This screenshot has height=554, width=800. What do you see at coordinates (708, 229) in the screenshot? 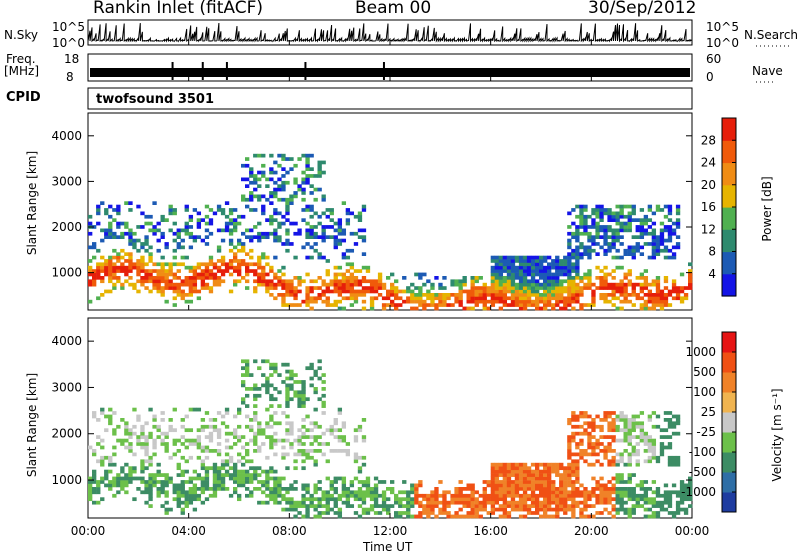
I see `colorbar-tick-label: 12` at bounding box center [708, 229].